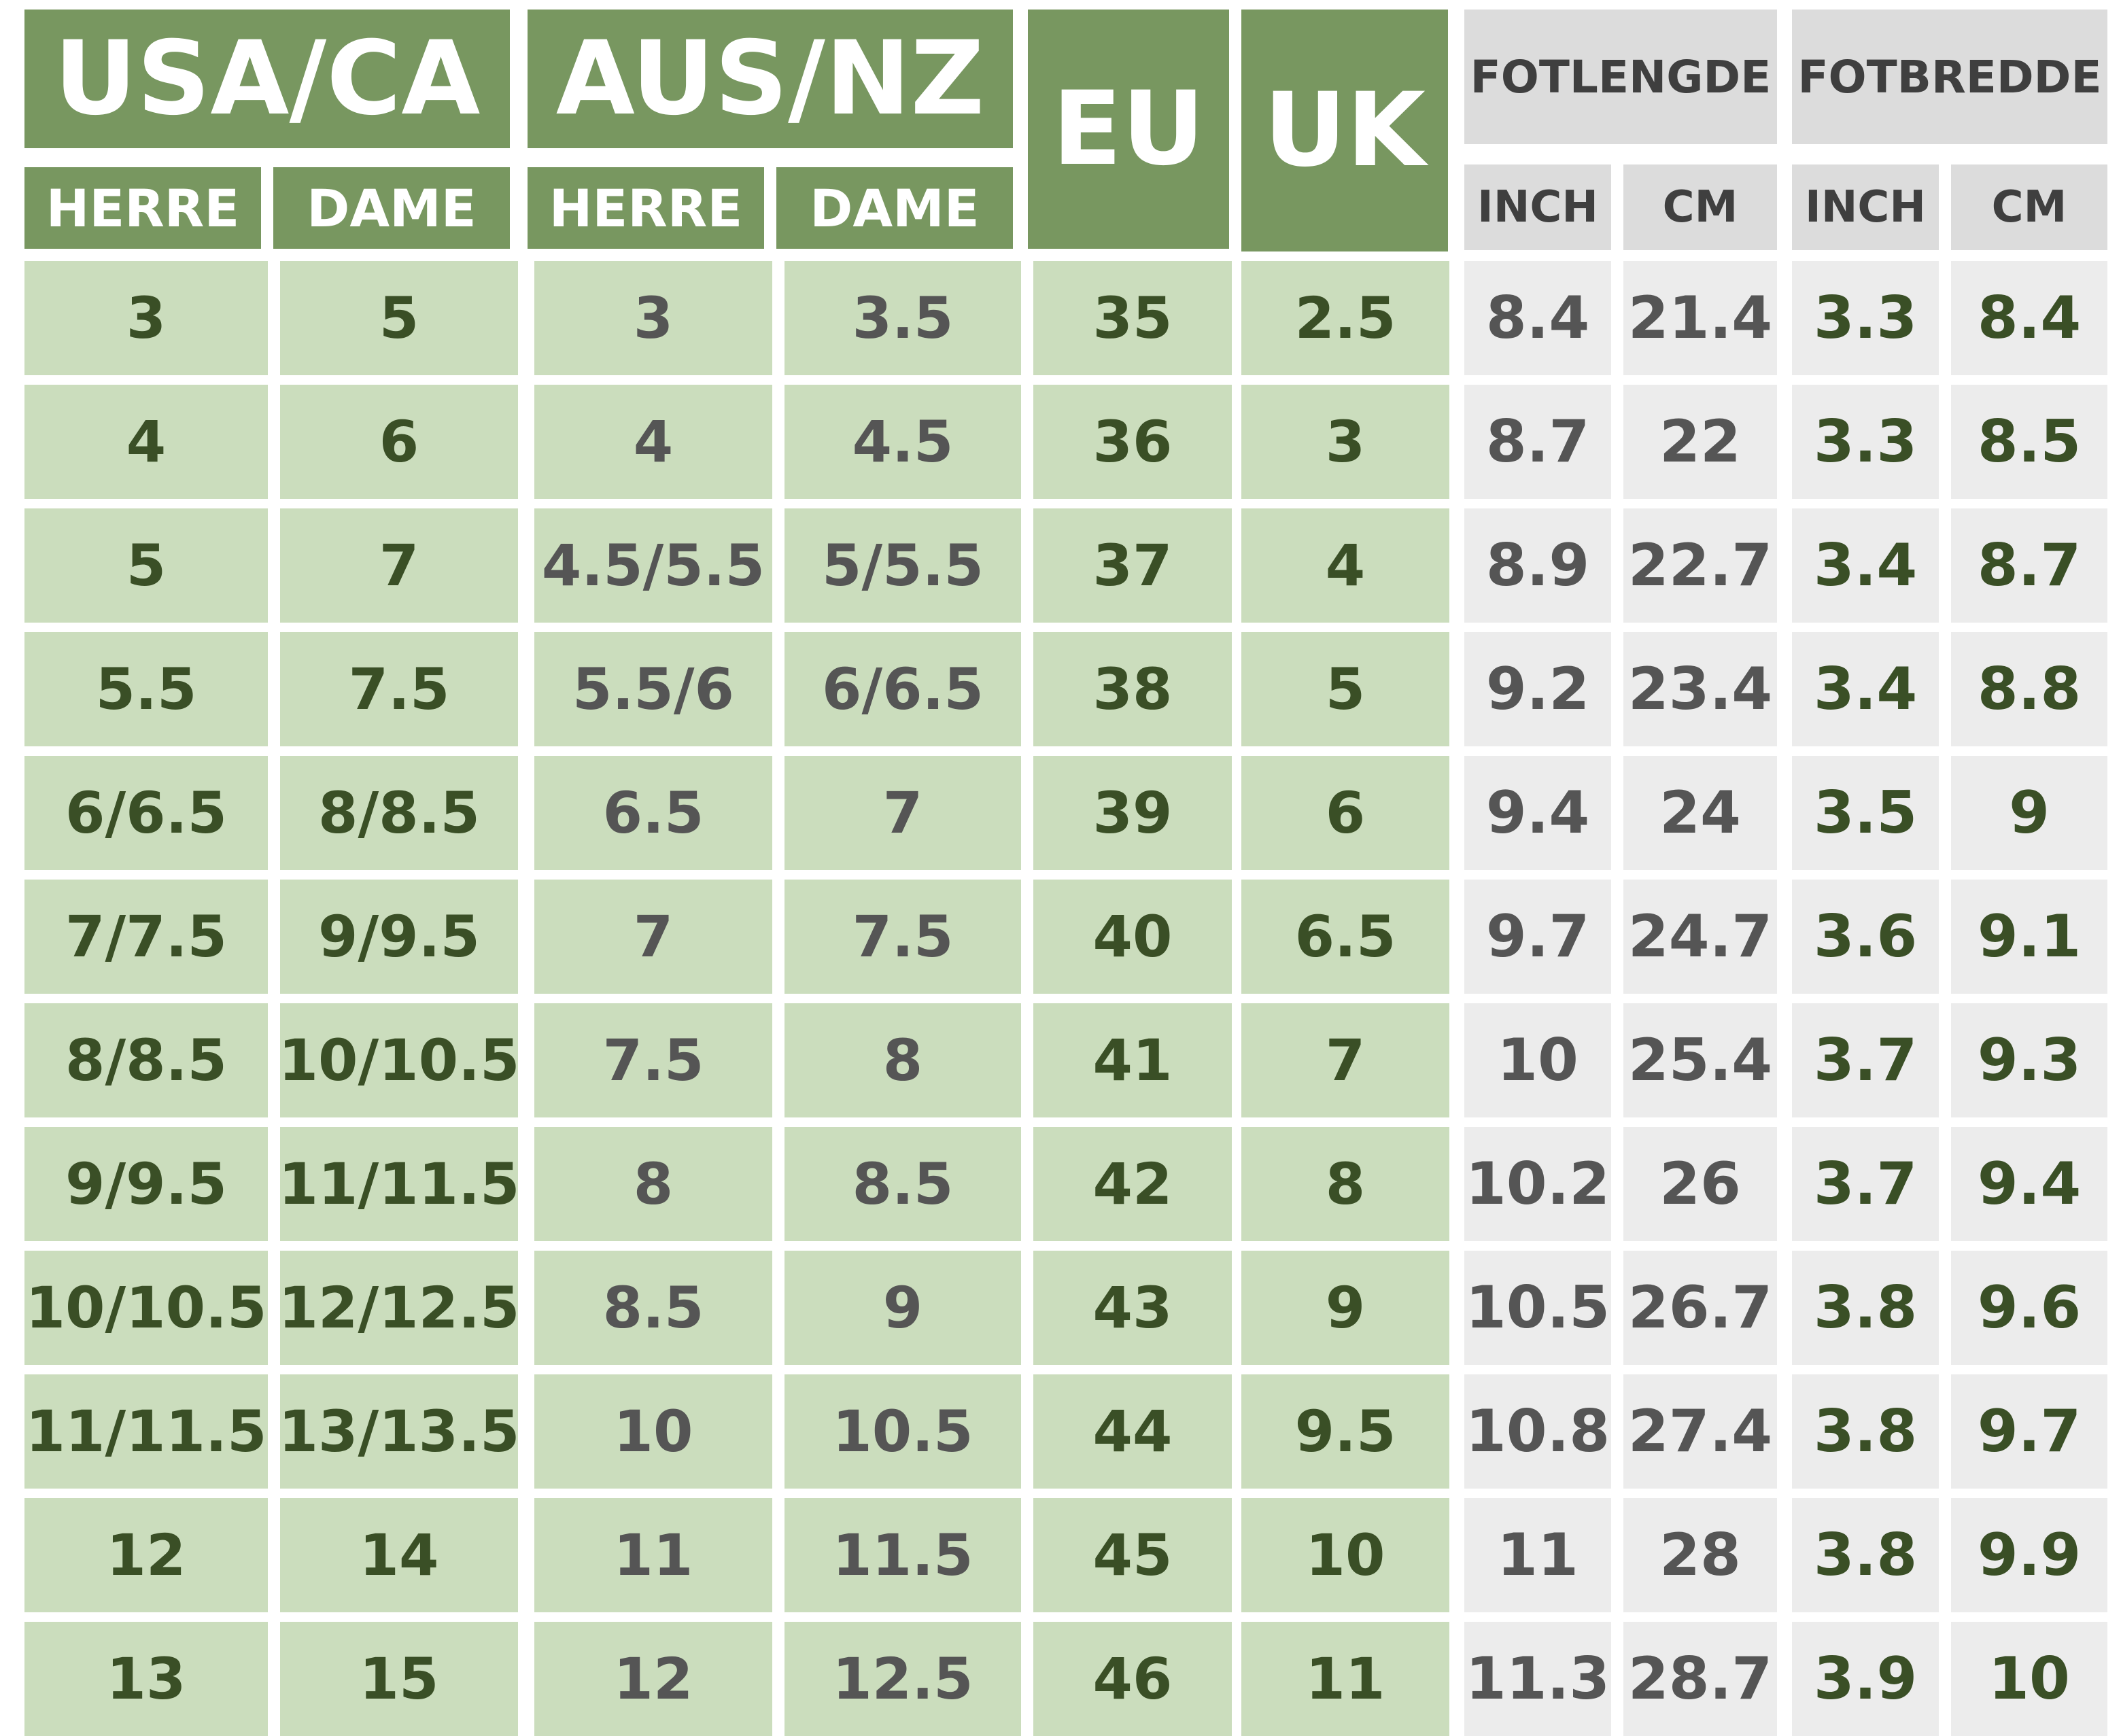  I want to click on cell-usa-herre: 7/7.5, so click(146, 937).